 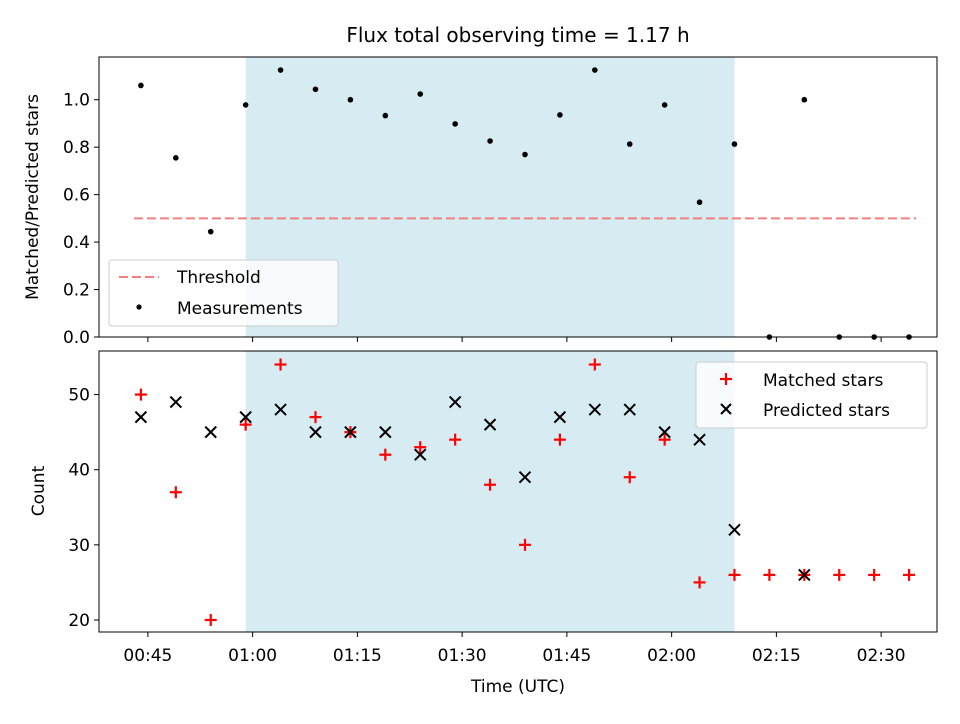 What do you see at coordinates (517, 35) in the screenshot?
I see `top-chart-title: Flux total observing time = 1.17 h` at bounding box center [517, 35].